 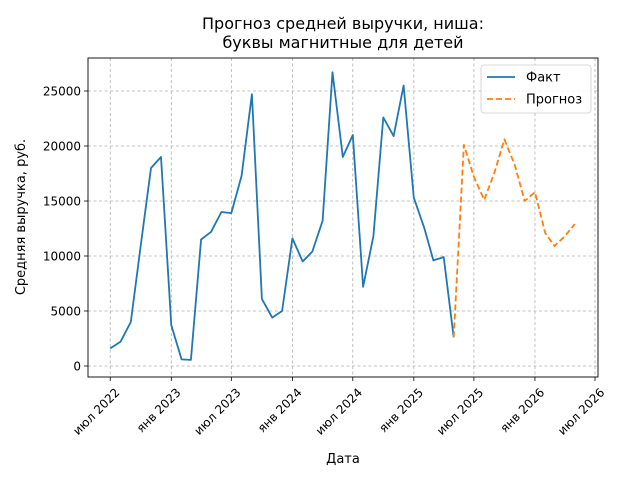 I want to click on y-axis-label: Средняя выручка, руб., so click(x=21, y=217).